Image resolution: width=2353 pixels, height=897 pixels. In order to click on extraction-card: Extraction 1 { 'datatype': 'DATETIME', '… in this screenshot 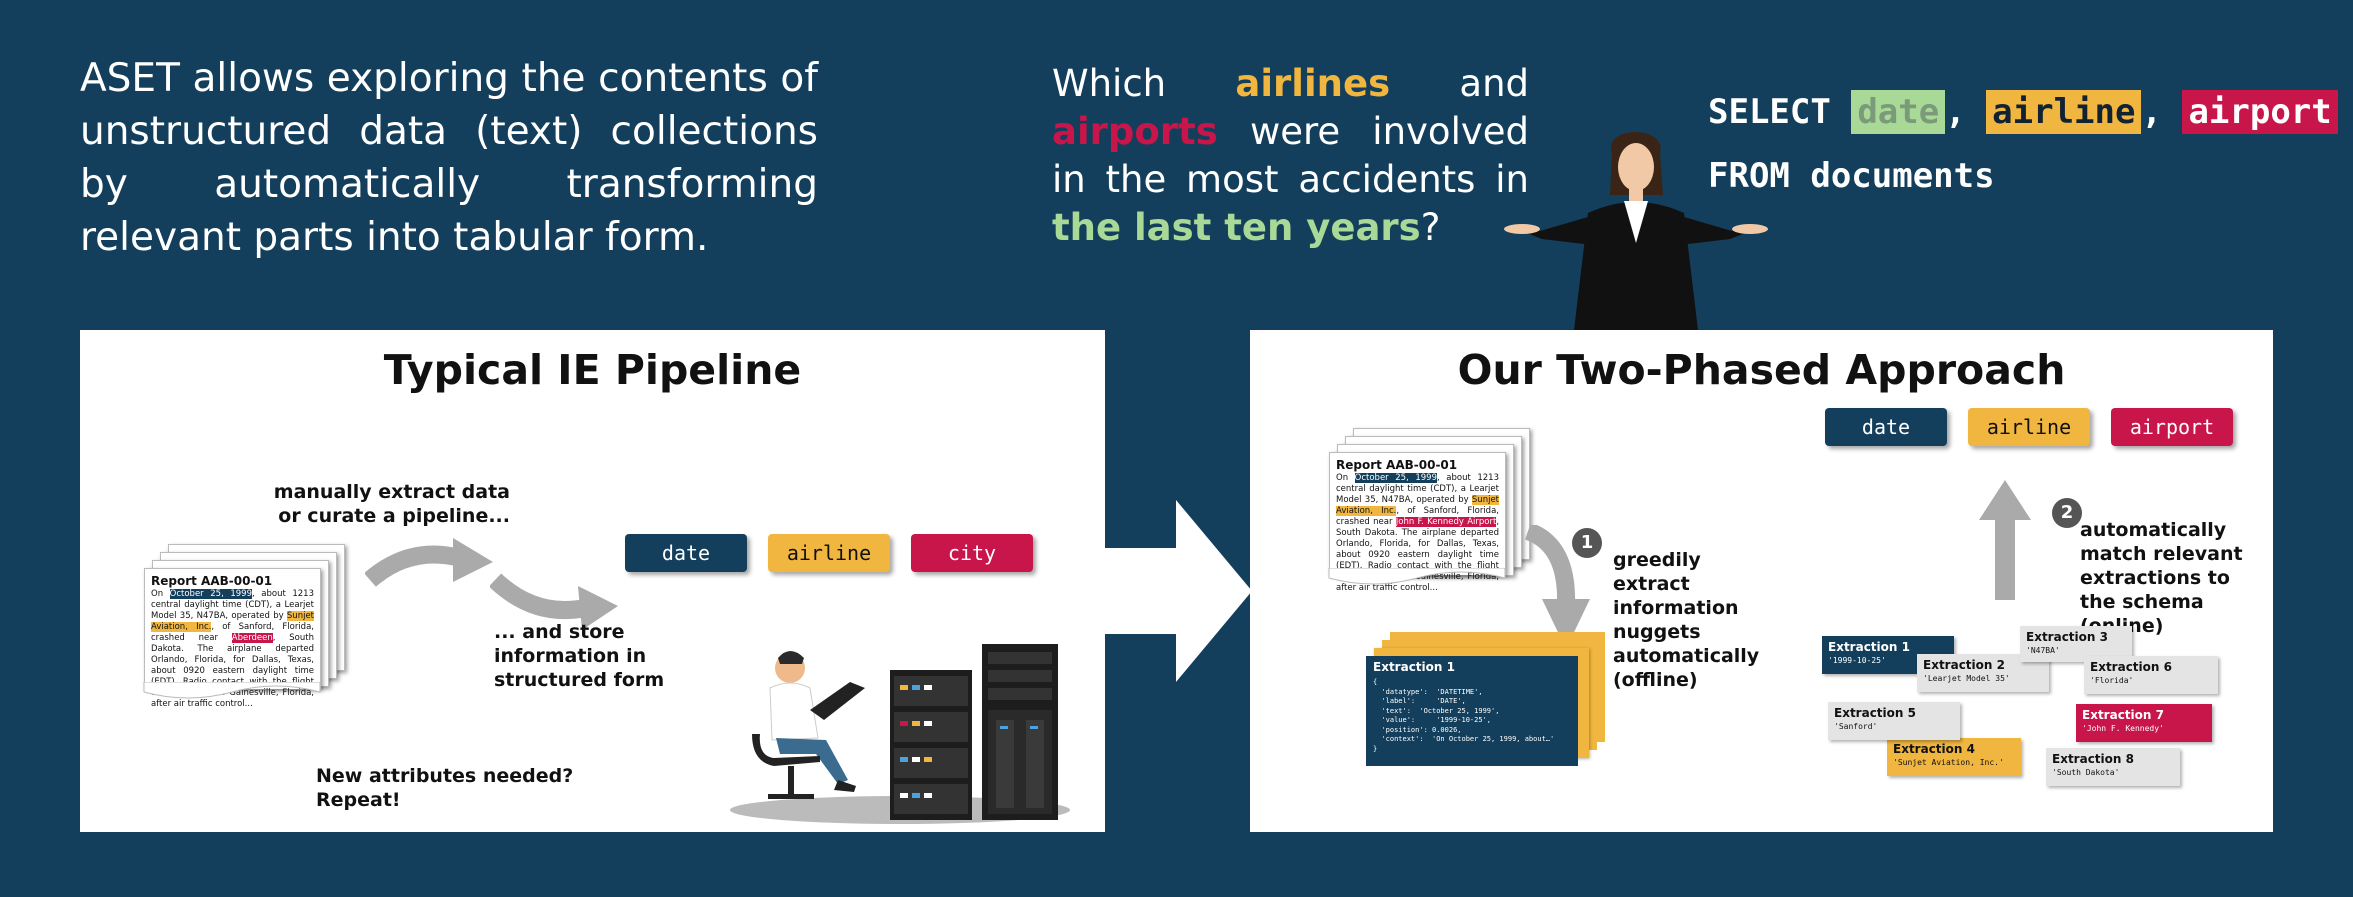, I will do `click(1472, 711)`.